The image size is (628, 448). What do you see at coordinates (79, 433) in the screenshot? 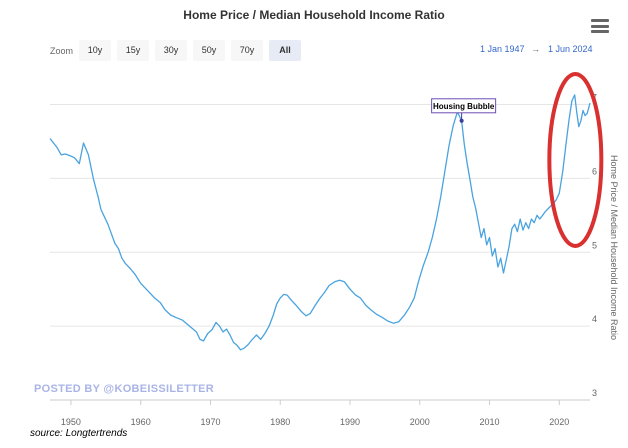
I see `source-note: source: Longtertrends` at bounding box center [79, 433].